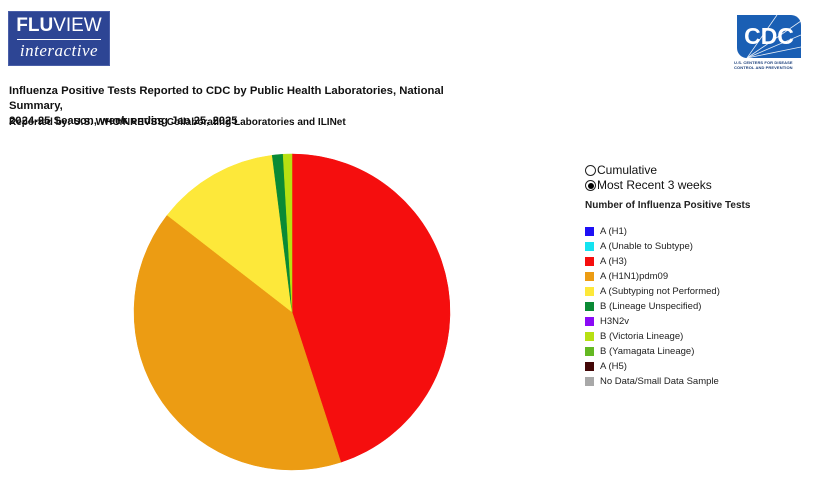  What do you see at coordinates (634, 276) in the screenshot?
I see `legend-label: A (H1N1)pdm09` at bounding box center [634, 276].